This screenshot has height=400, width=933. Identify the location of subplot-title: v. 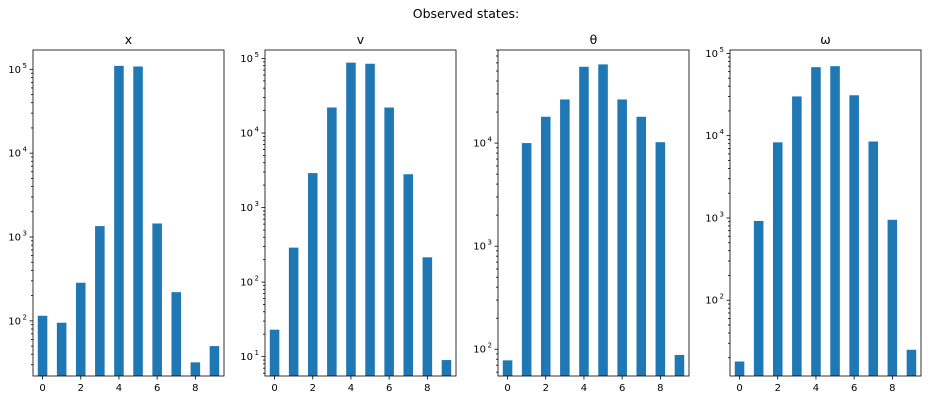
(361, 39).